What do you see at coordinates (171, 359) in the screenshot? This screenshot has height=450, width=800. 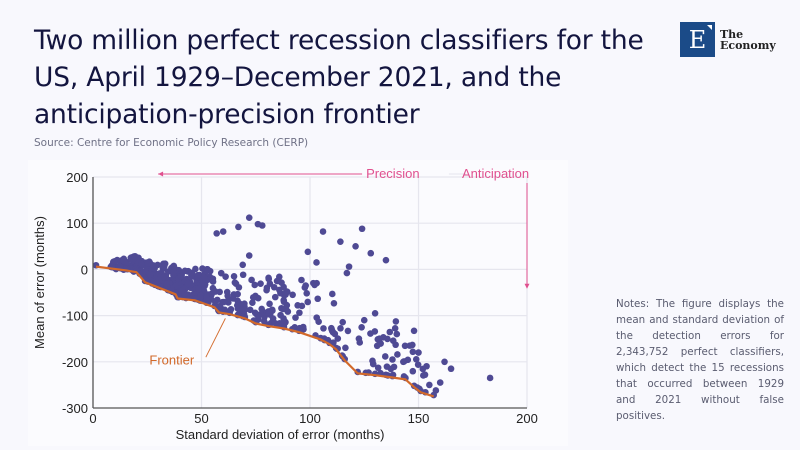 I see `frontier-label: Frontier` at bounding box center [171, 359].